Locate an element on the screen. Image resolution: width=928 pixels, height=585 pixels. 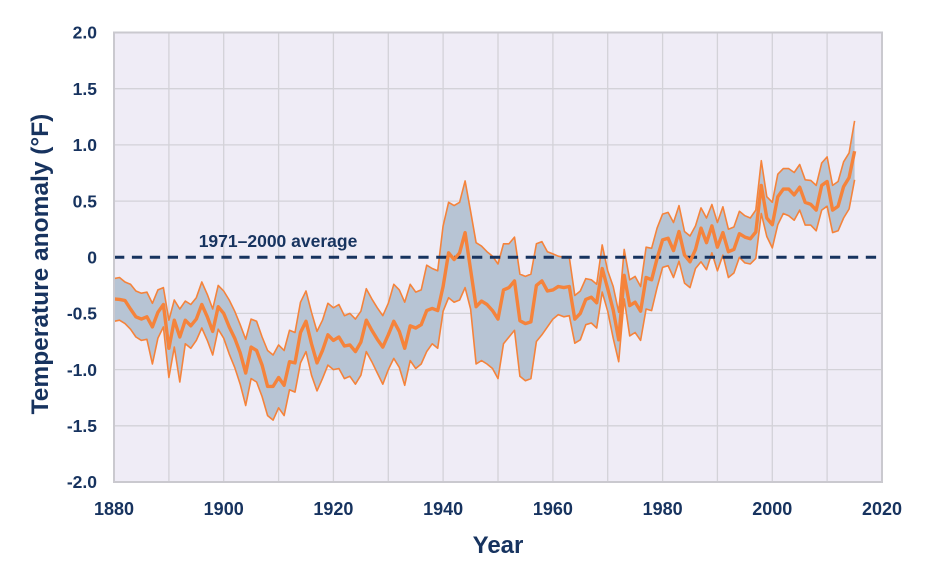
svg-text: 1.5 is located at coordinates (85, 89).